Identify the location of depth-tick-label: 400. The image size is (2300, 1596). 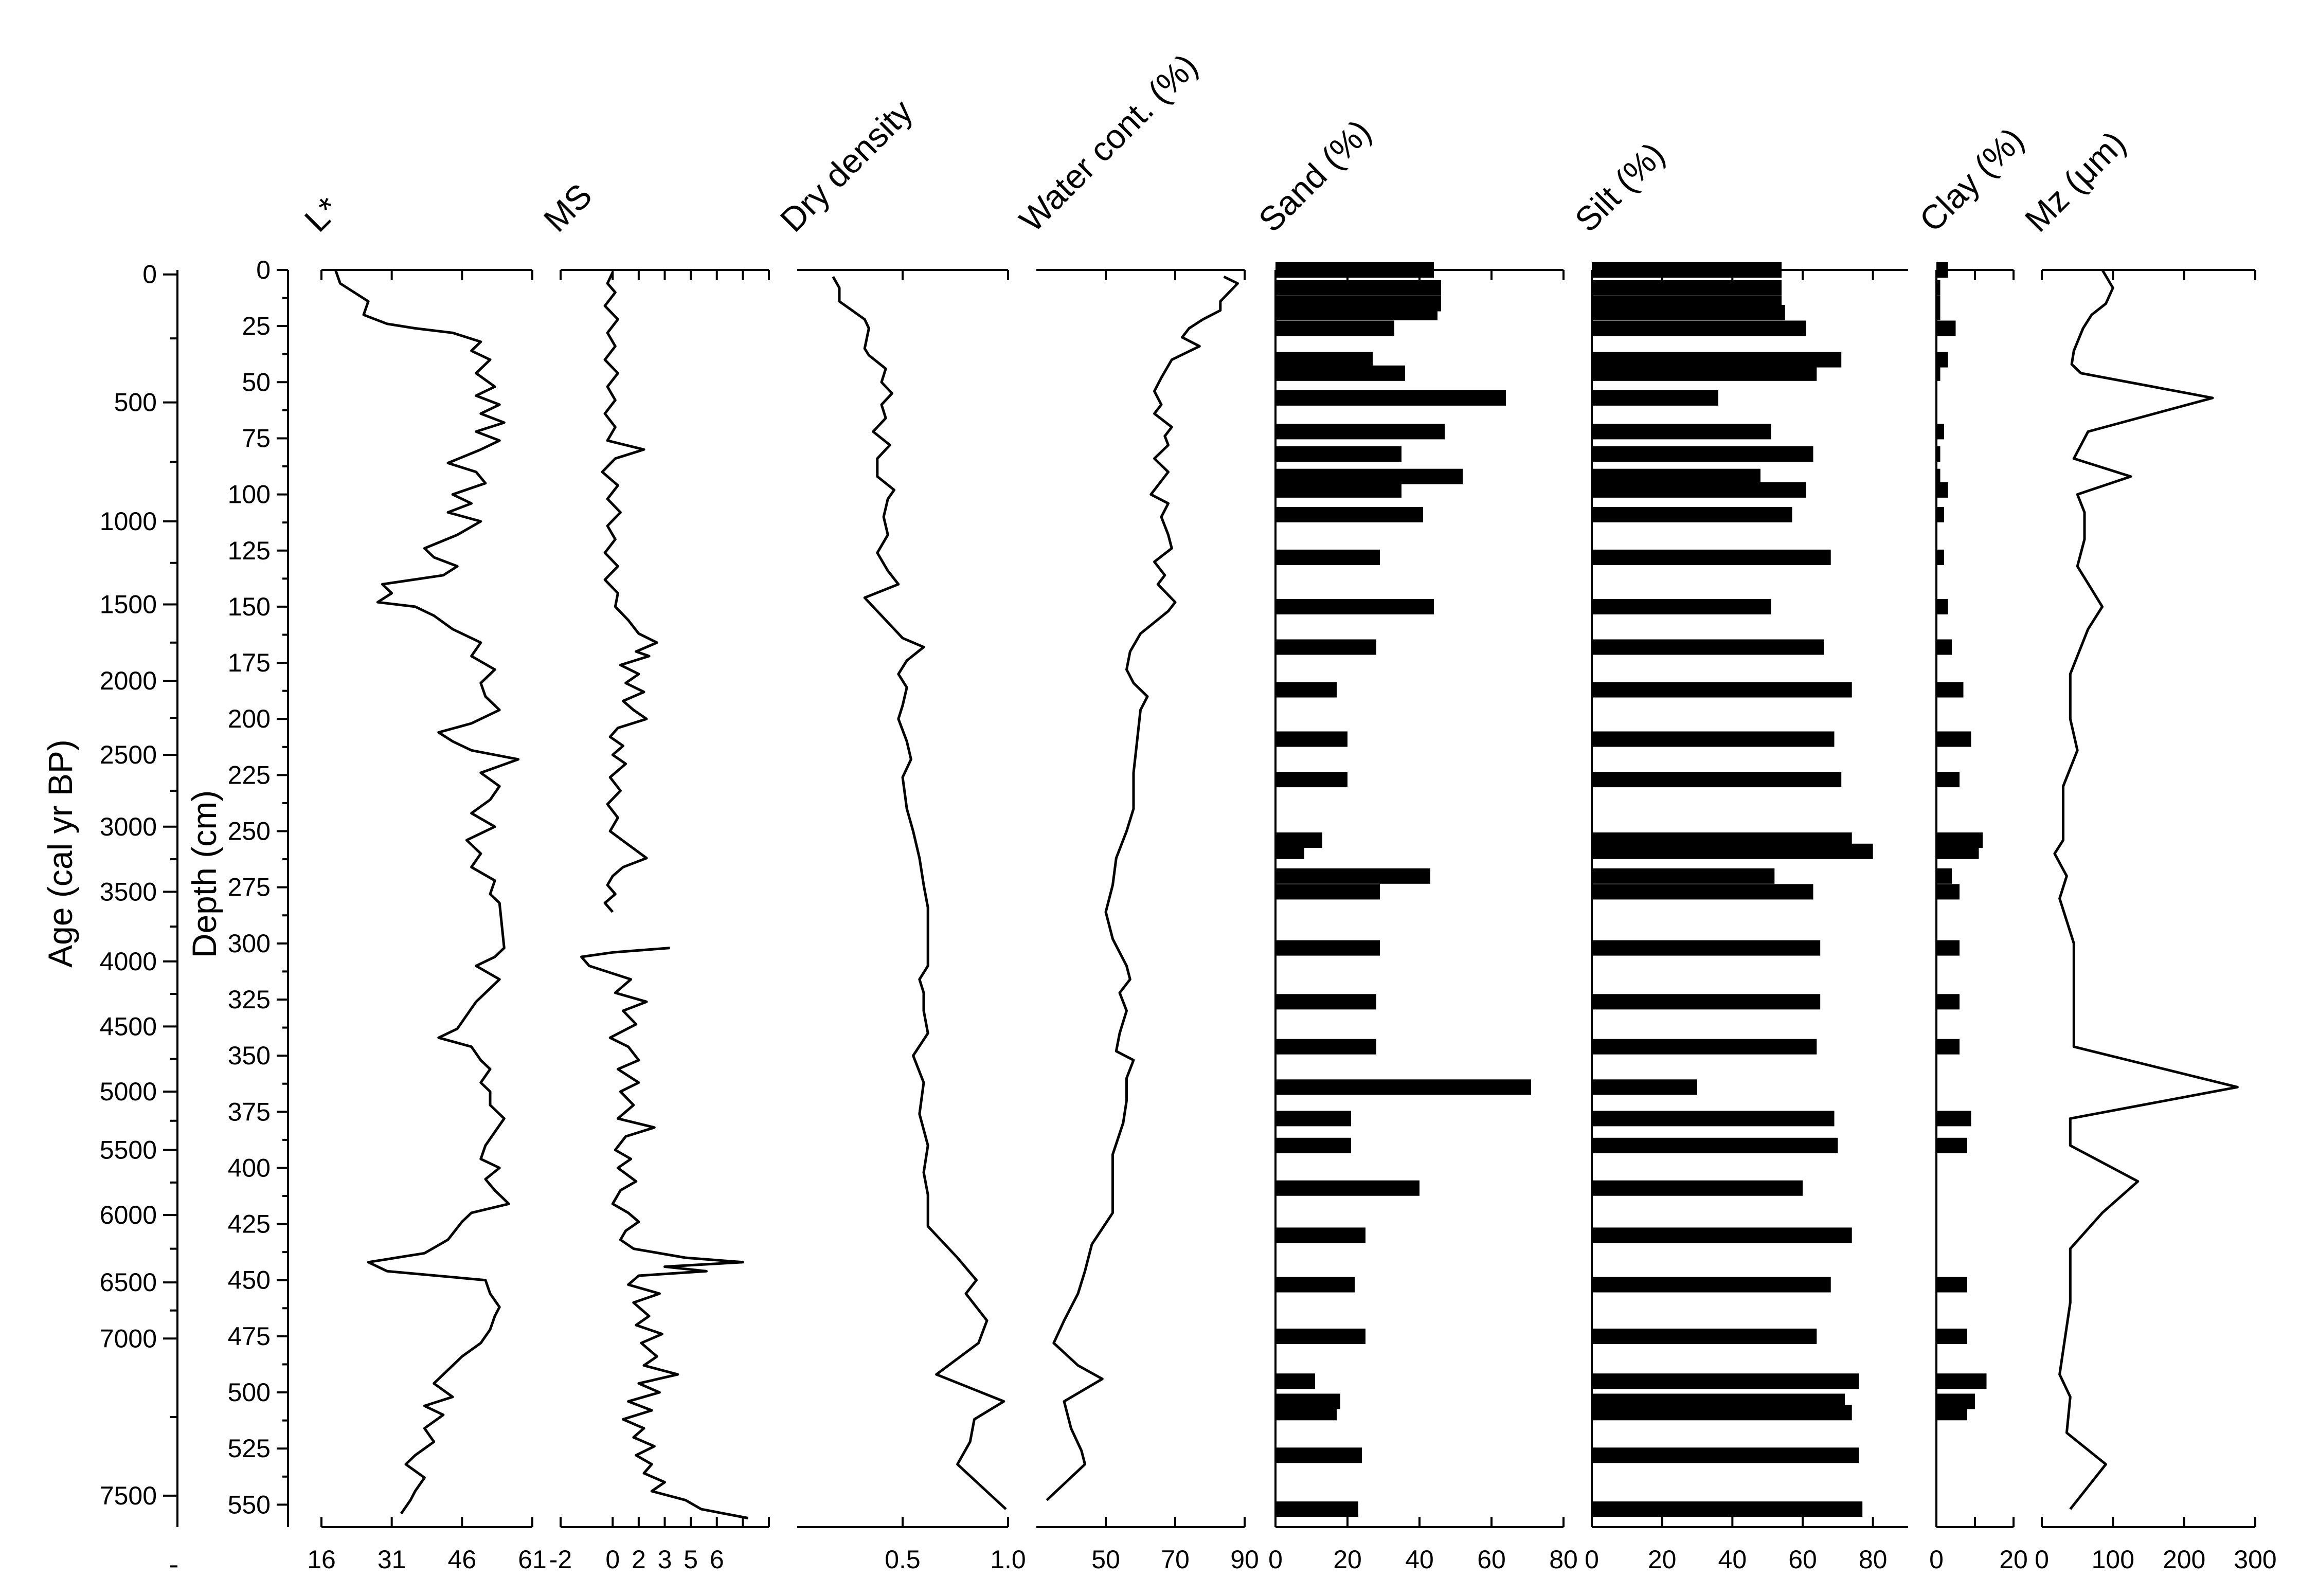
(249, 1167).